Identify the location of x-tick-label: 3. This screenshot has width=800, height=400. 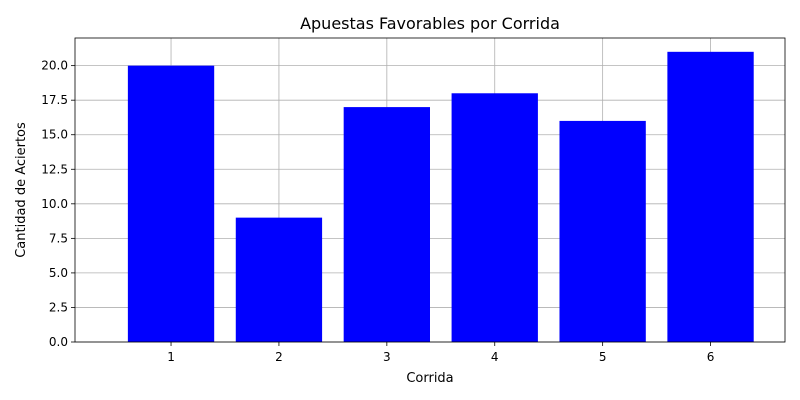
(387, 357).